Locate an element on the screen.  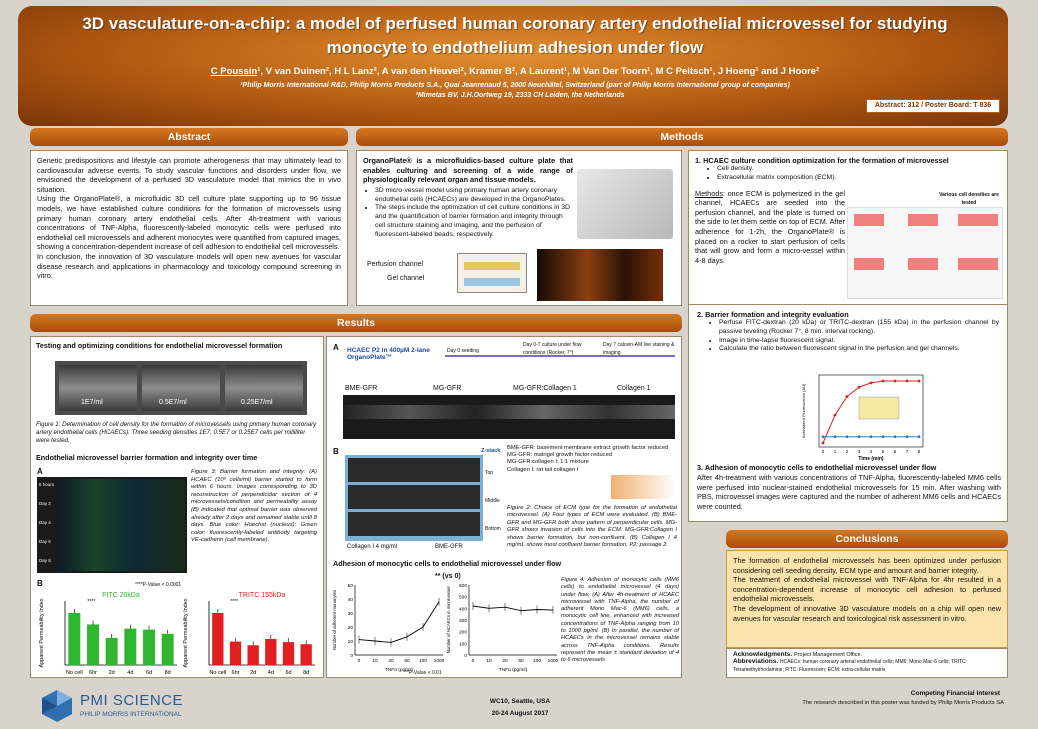
step1-bullet-2: Extracellular matrix composition (ECM). is located at coordinates (859, 178).